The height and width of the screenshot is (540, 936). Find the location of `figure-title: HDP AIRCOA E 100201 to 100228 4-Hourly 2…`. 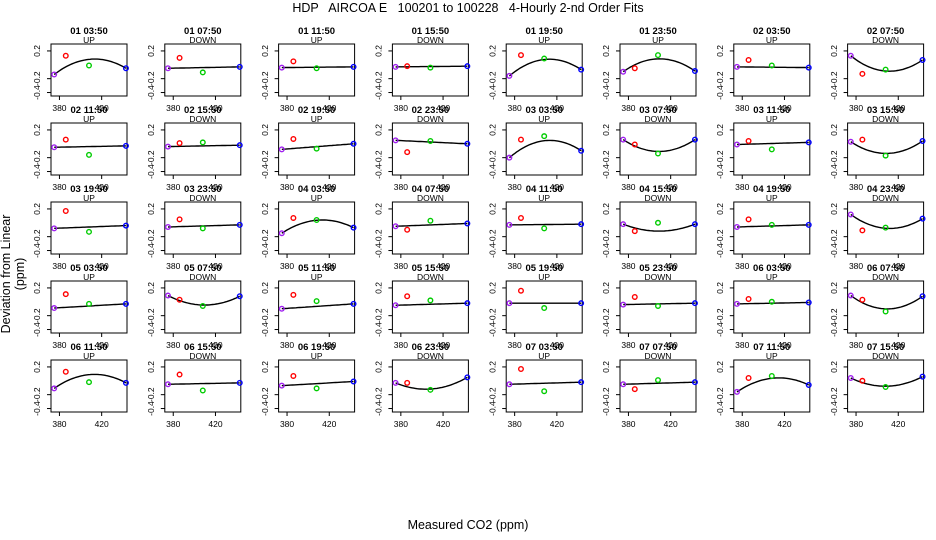

figure-title: HDP AIRCOA E 100201 to 100228 4-Hourly 2… is located at coordinates (468, 8).